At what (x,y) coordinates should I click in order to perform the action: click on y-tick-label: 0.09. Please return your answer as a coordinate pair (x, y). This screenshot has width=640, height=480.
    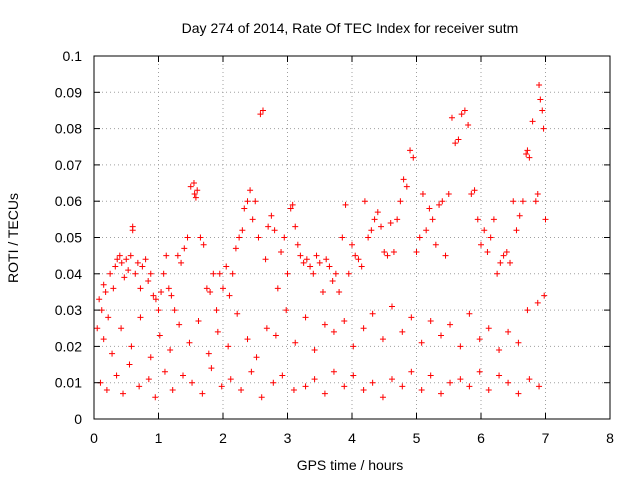
    Looking at the image, I should click on (68, 92).